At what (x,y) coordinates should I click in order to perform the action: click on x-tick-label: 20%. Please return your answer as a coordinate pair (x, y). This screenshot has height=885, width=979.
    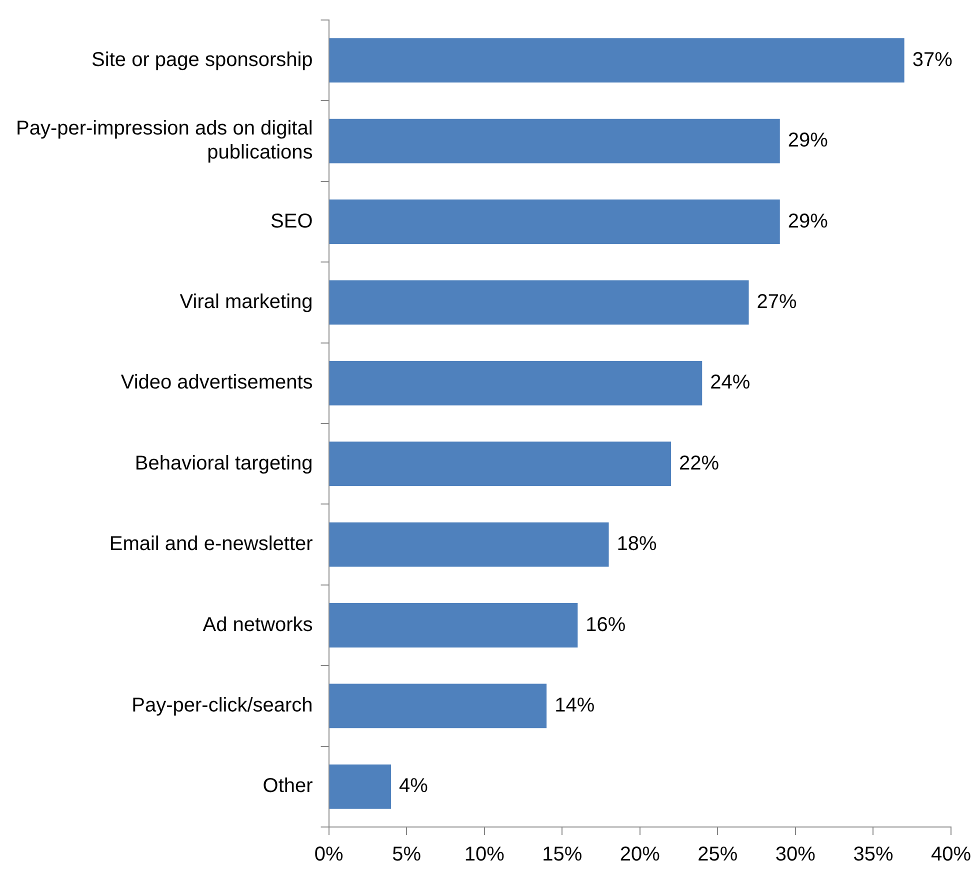
    Looking at the image, I should click on (640, 855).